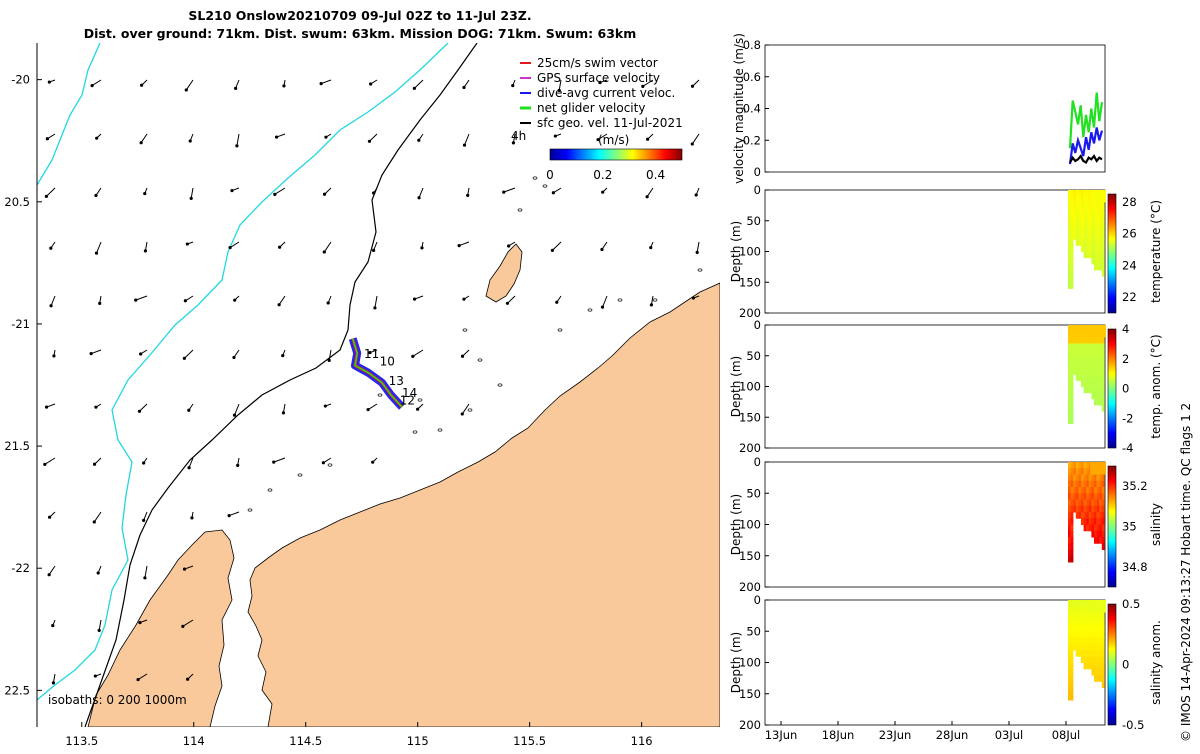 This screenshot has width=1200, height=754. Describe the element at coordinates (752, 140) in the screenshot. I see `velocity-tick-label: 0.2` at that location.